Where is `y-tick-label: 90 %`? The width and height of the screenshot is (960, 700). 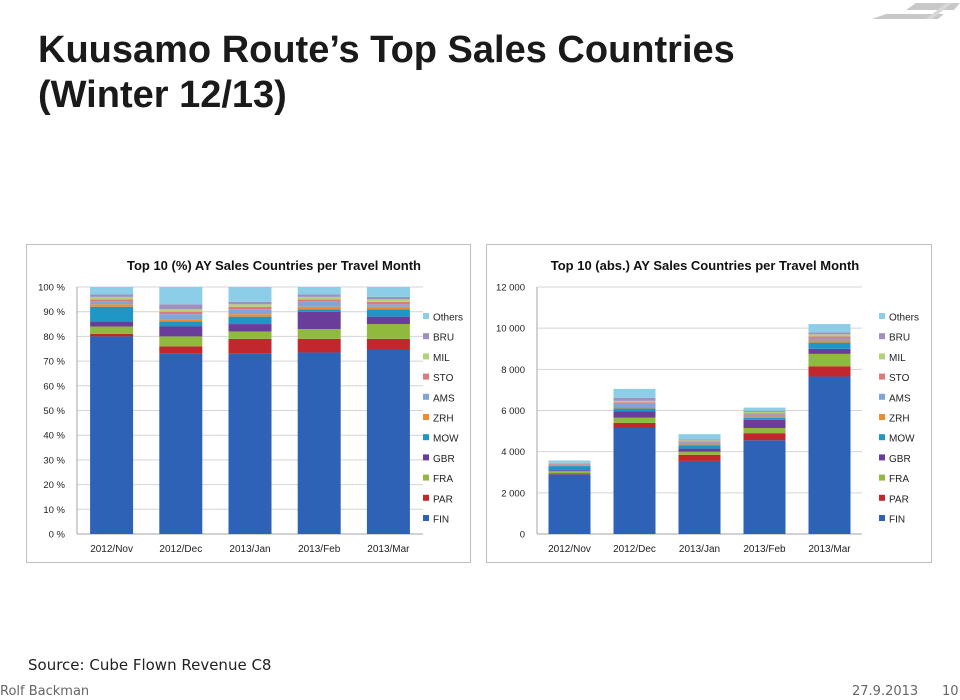
y-tick-label: 90 % is located at coordinates (54, 312).